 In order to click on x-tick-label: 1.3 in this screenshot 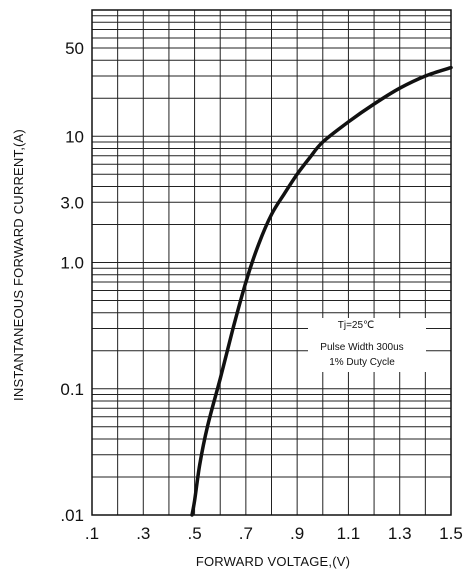, I will do `click(400, 533)`.